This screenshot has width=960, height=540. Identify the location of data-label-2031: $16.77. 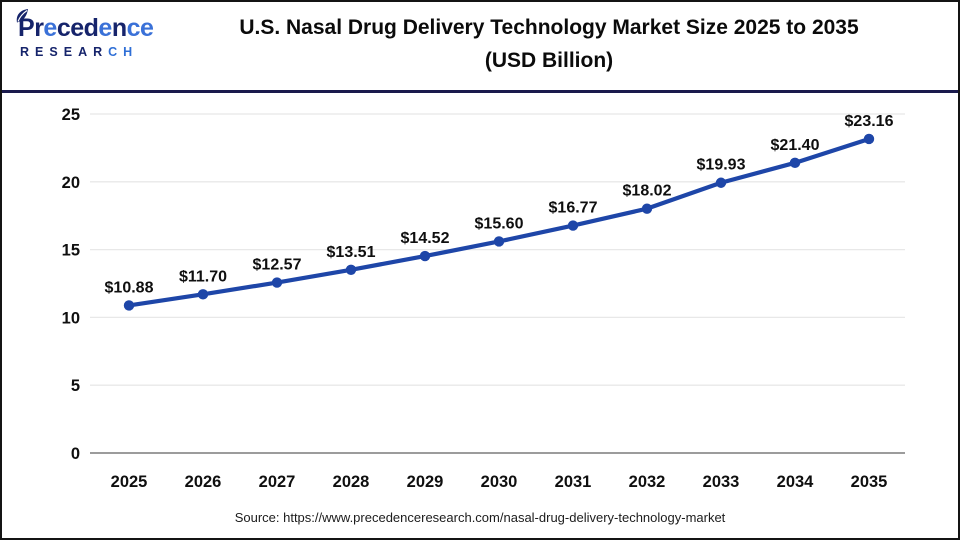
(573, 208).